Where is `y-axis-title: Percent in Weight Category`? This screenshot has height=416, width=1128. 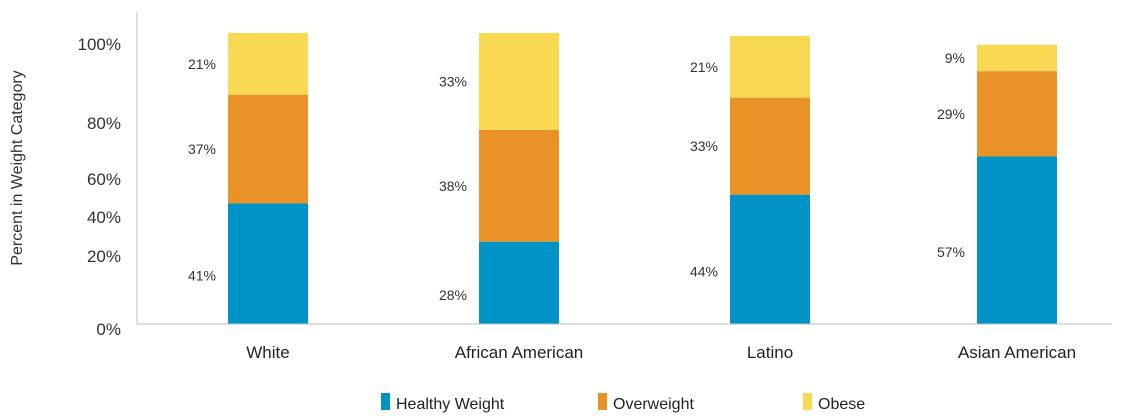
y-axis-title: Percent in Weight Category is located at coordinates (17, 167).